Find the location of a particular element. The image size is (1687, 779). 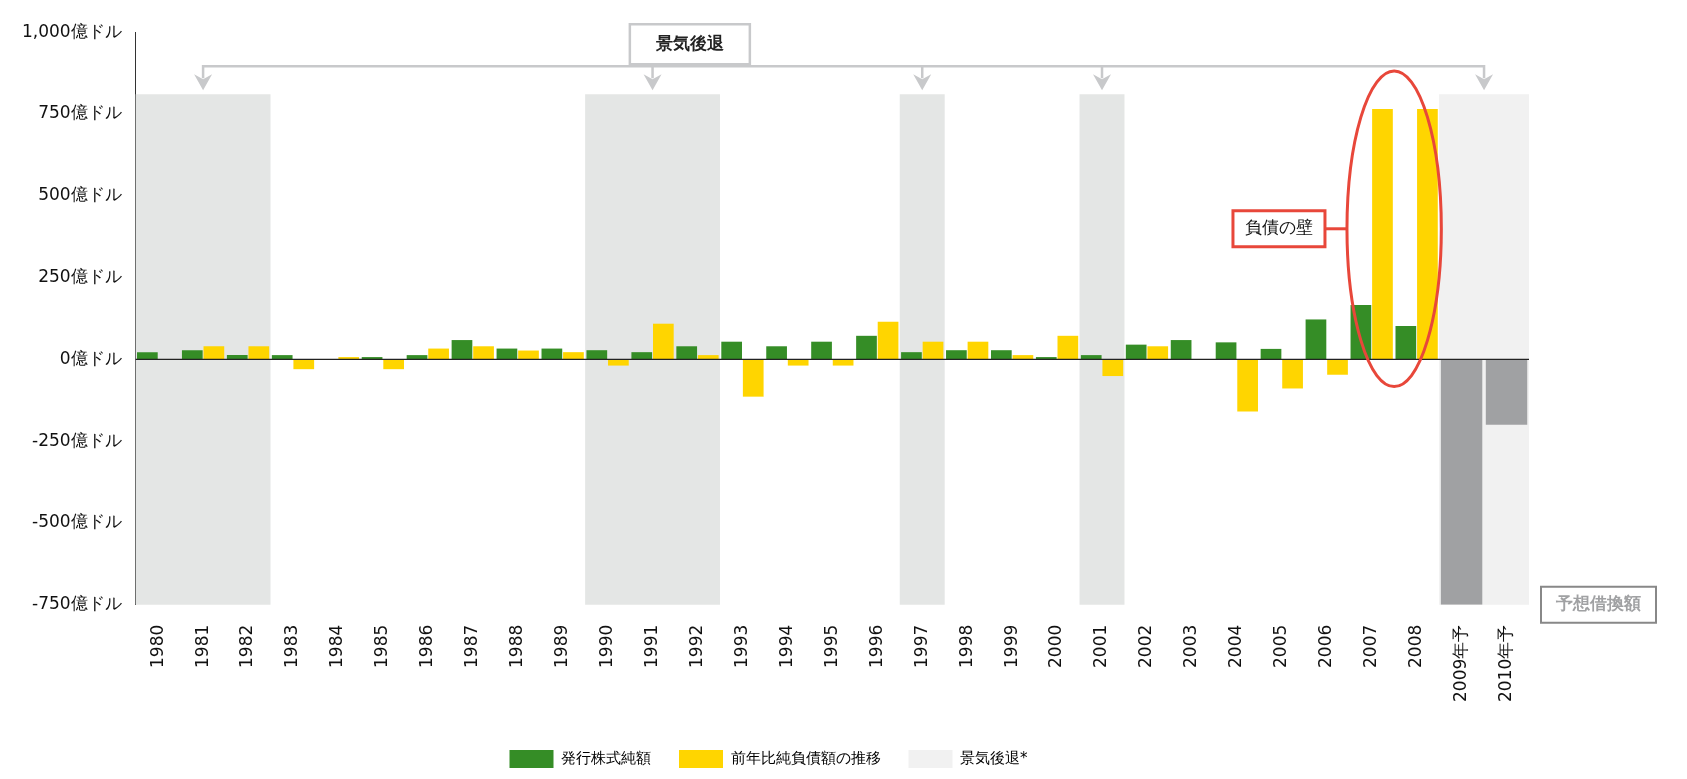

x-tick-label: 1995 is located at coordinates (830, 646).